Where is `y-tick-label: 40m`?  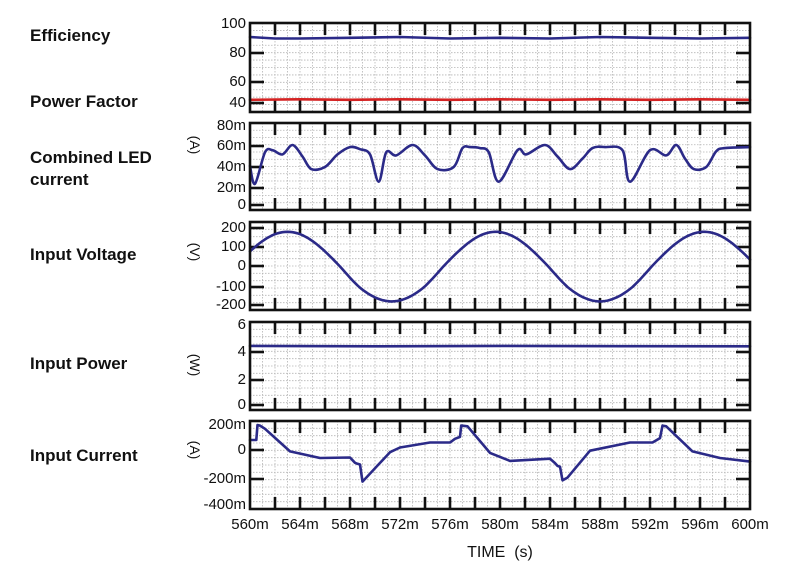
y-tick-label: 40m is located at coordinates (231, 166).